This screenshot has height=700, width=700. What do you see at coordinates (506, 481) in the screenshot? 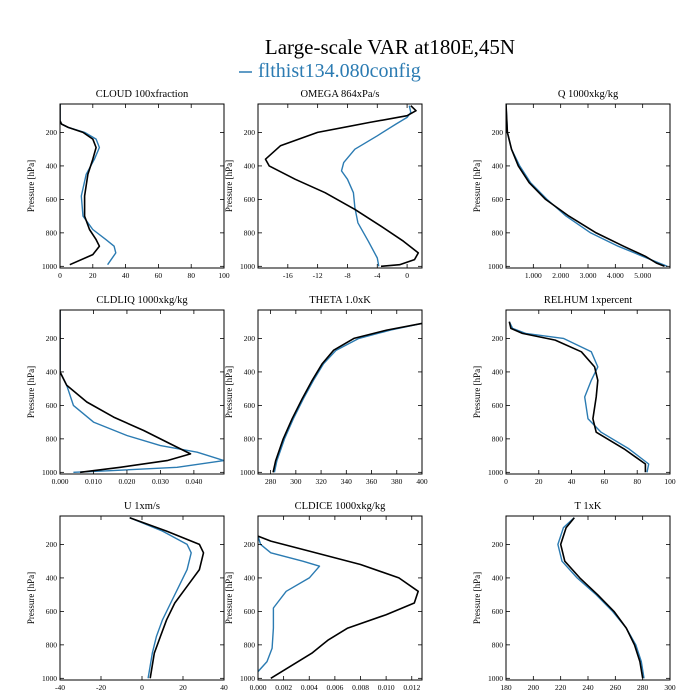
I see `x-tick-label: 0` at bounding box center [506, 481].